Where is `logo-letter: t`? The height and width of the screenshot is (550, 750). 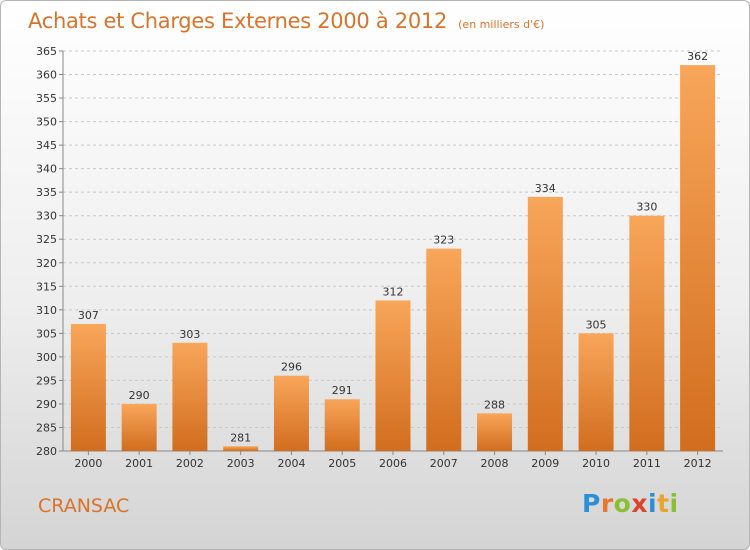
logo-letter: t is located at coordinates (663, 503).